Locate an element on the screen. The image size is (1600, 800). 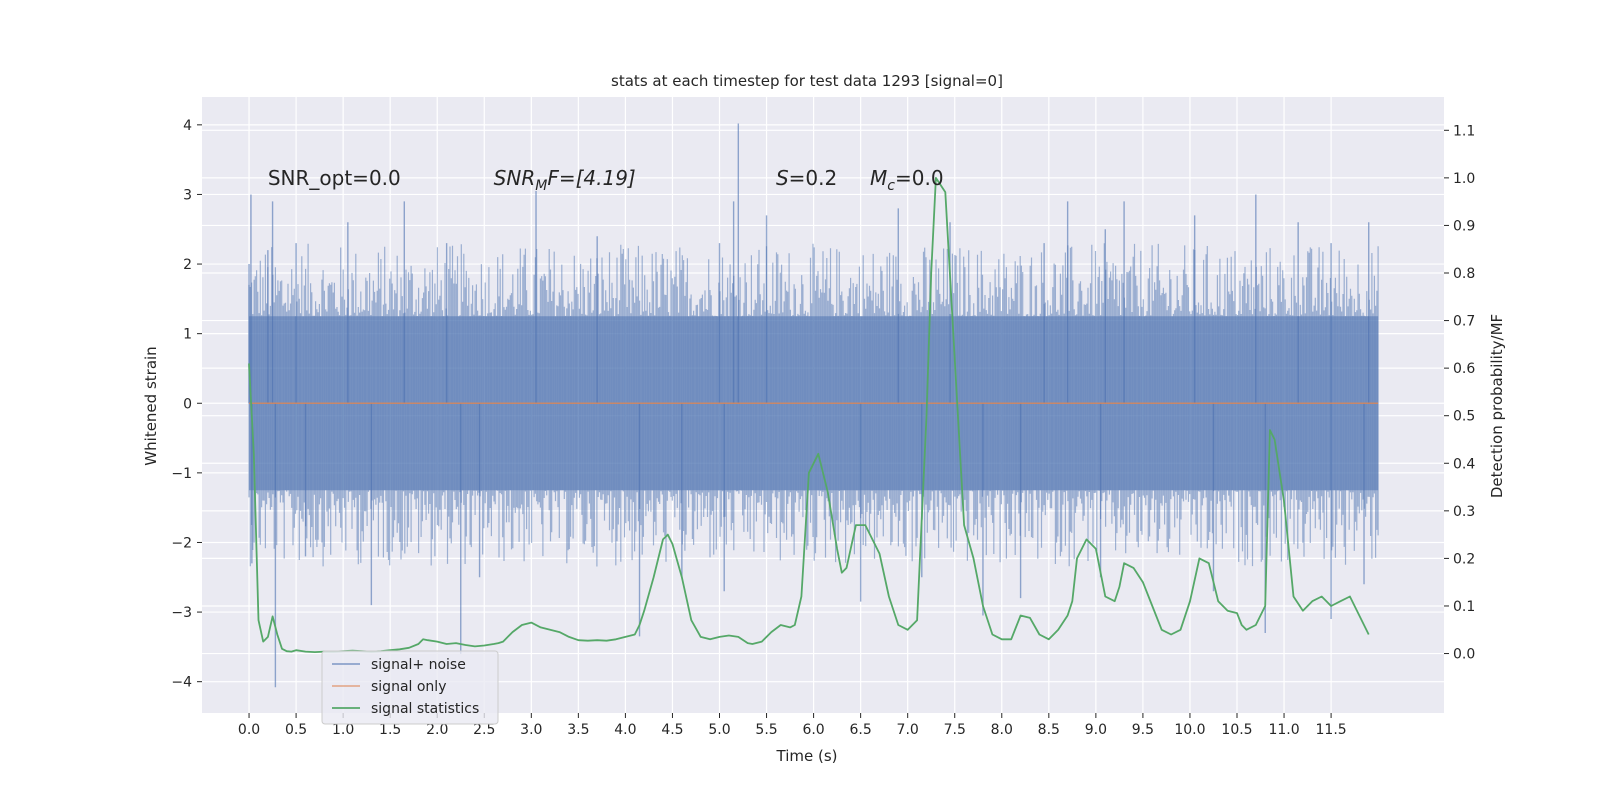
x-tick-label: 6.5 is located at coordinates (861, 730).